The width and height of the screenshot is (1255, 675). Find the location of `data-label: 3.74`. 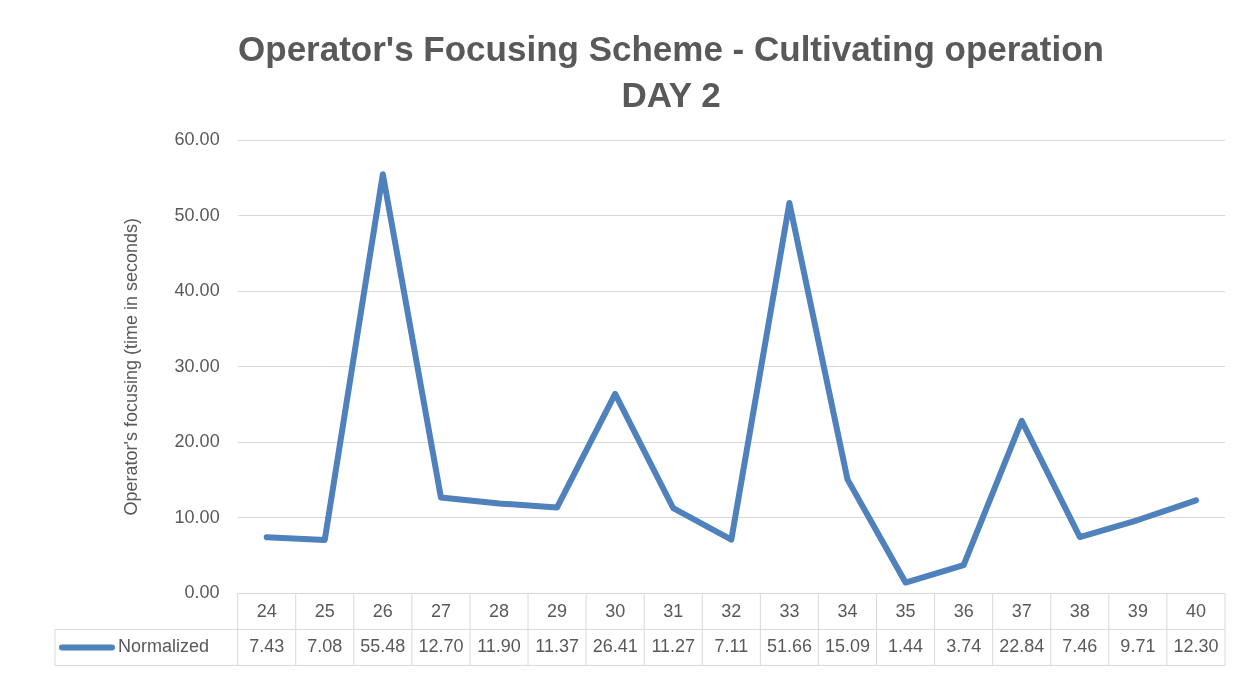

data-label: 3.74 is located at coordinates (964, 646).